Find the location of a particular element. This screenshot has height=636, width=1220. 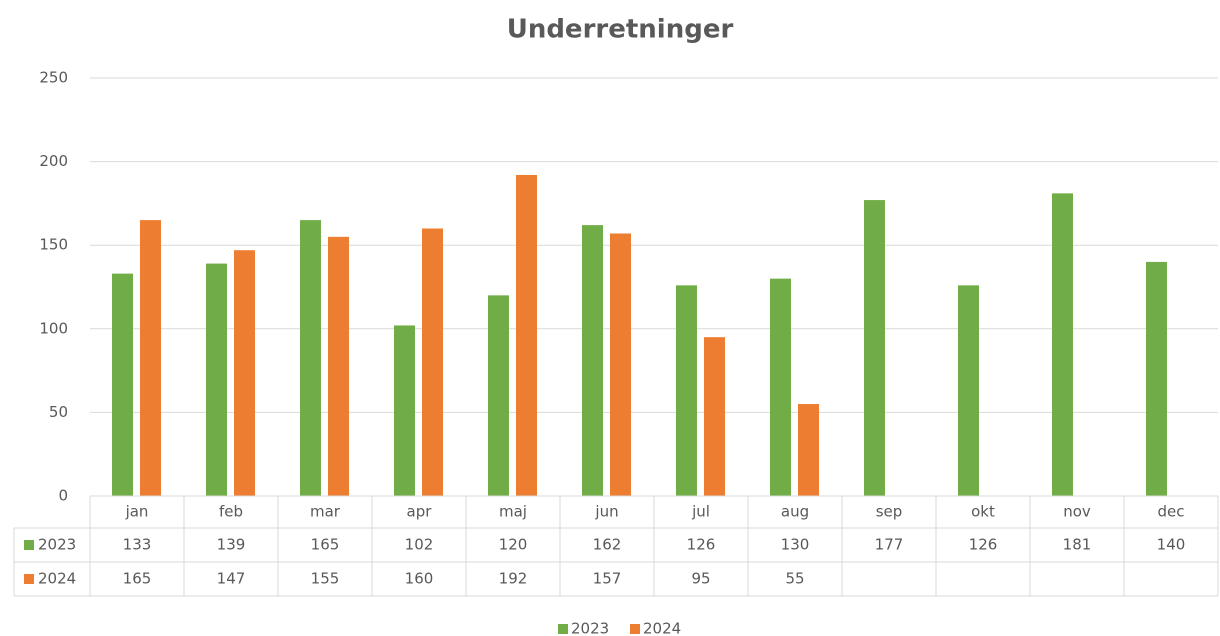

table-value: 192 is located at coordinates (513, 579).